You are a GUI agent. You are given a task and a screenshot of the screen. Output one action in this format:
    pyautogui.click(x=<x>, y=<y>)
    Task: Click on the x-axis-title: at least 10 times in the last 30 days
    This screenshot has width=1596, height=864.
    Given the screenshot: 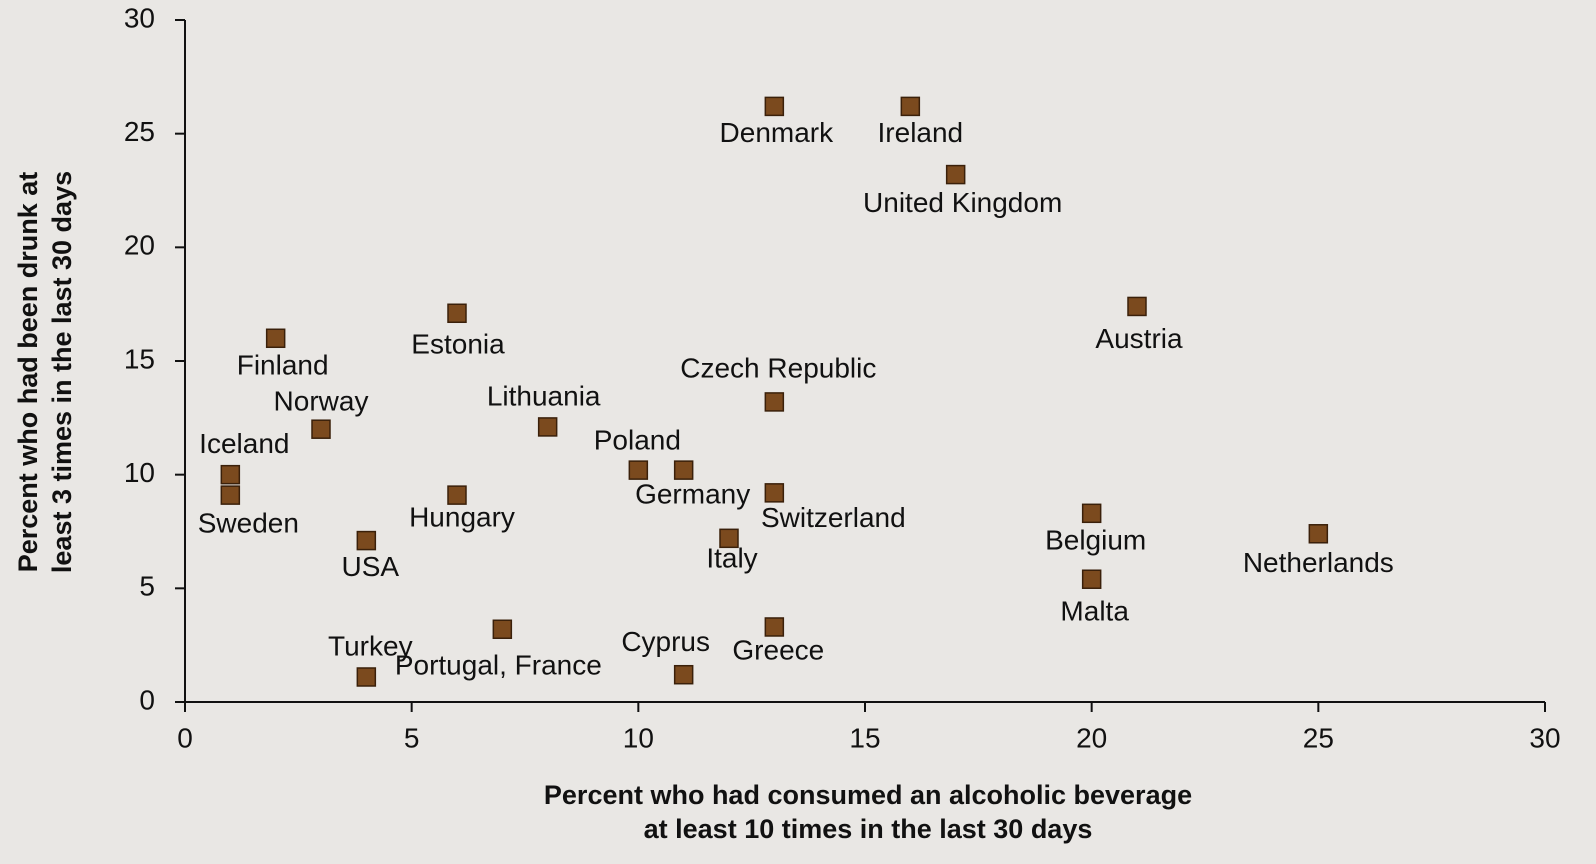 What is the action you would take?
    pyautogui.click(x=868, y=829)
    